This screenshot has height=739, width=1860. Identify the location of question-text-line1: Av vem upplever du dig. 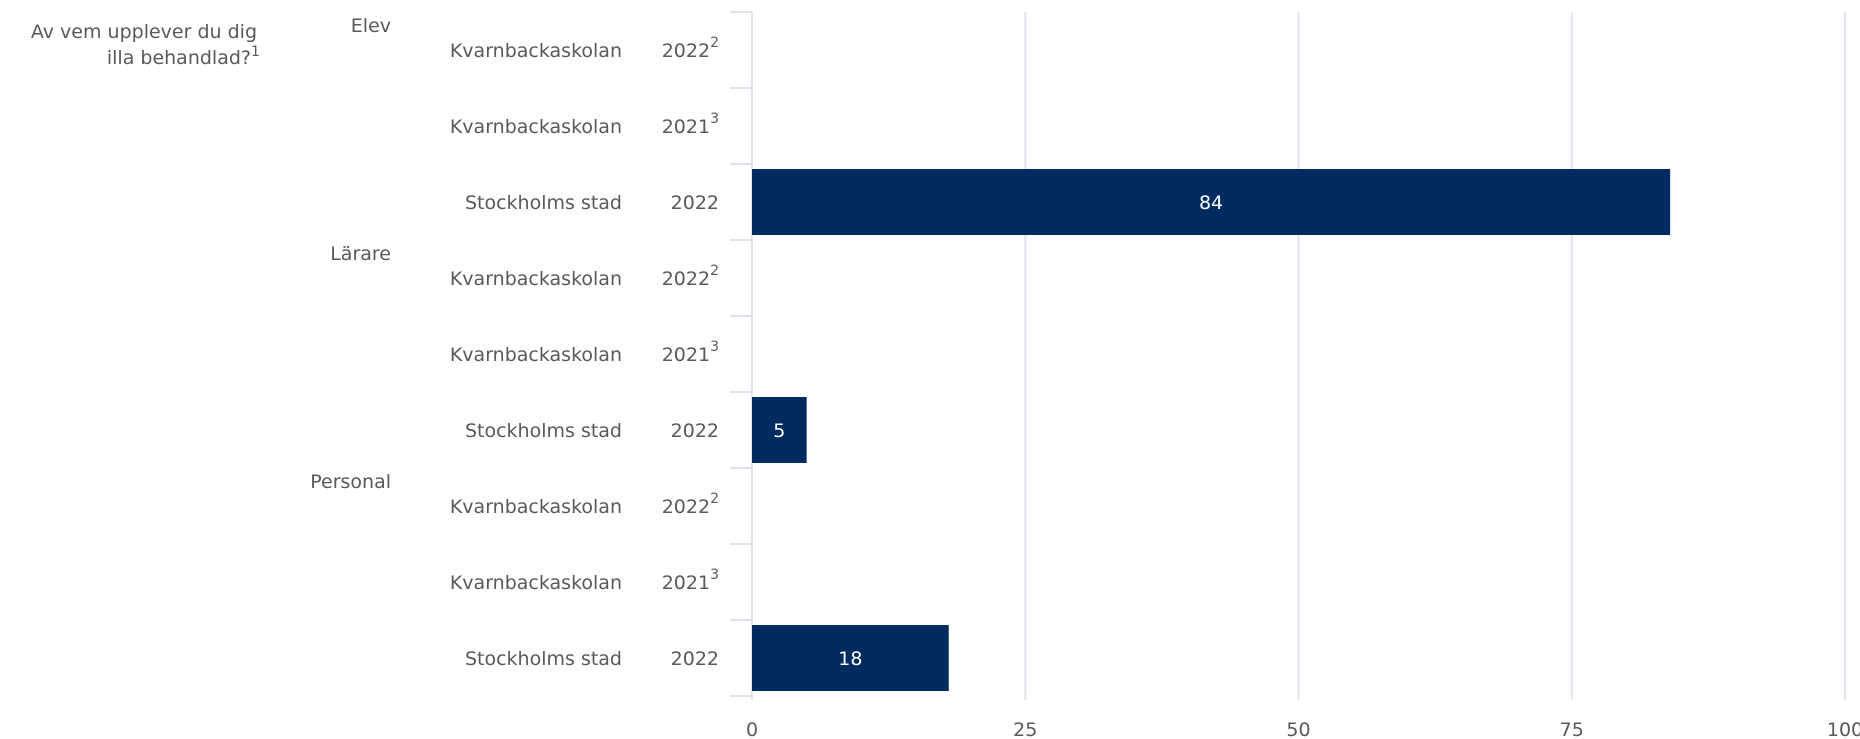
(144, 32).